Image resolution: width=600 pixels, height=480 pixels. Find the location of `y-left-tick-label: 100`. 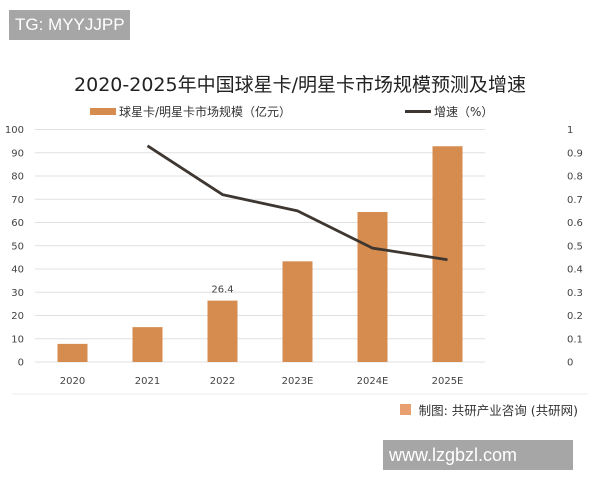

y-left-tick-label: 100 is located at coordinates (14, 130).